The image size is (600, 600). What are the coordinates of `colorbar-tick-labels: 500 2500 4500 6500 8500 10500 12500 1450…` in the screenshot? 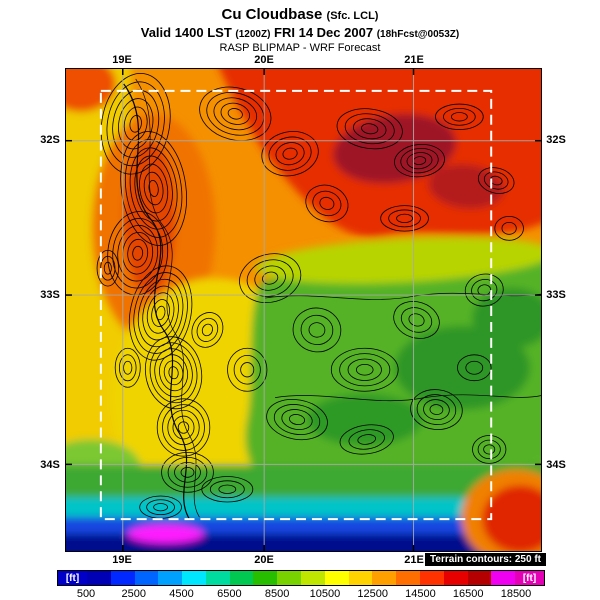 It's located at (304, 594).